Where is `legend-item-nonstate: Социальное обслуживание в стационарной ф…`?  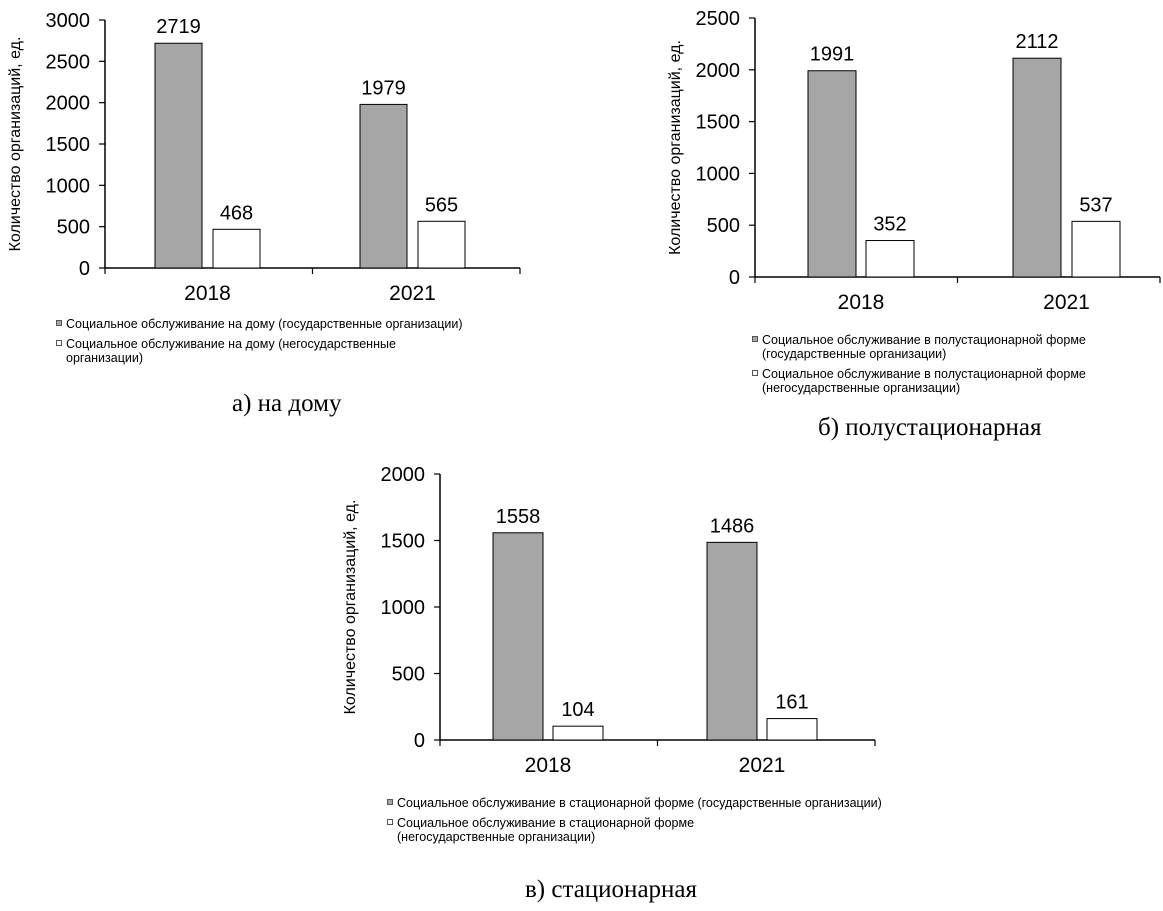
legend-item-nonstate: Социальное обслуживание в стационарной ф… is located at coordinates (587, 830).